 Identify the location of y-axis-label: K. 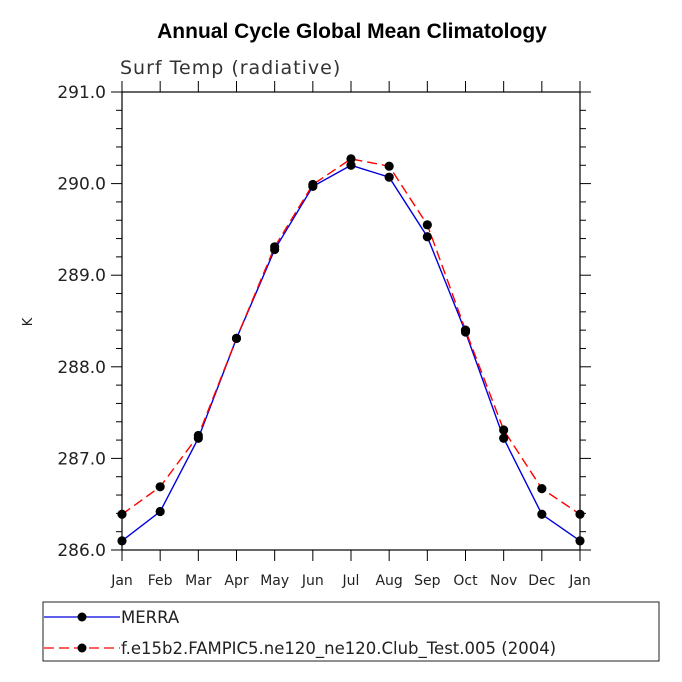
(28, 321).